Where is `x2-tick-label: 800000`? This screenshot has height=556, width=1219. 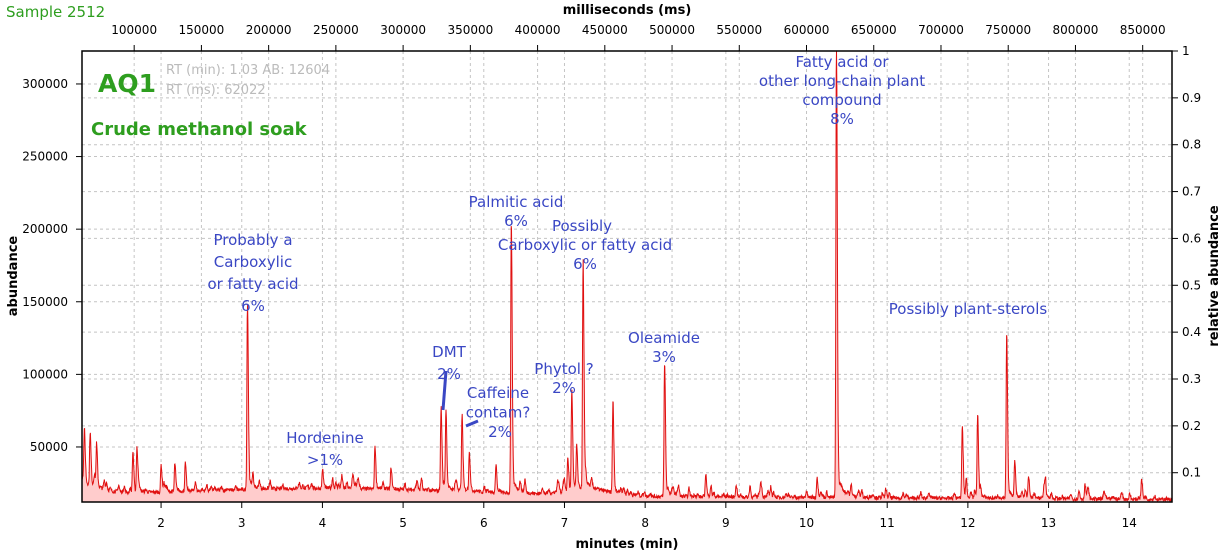 x2-tick-label: 800000 is located at coordinates (1076, 30).